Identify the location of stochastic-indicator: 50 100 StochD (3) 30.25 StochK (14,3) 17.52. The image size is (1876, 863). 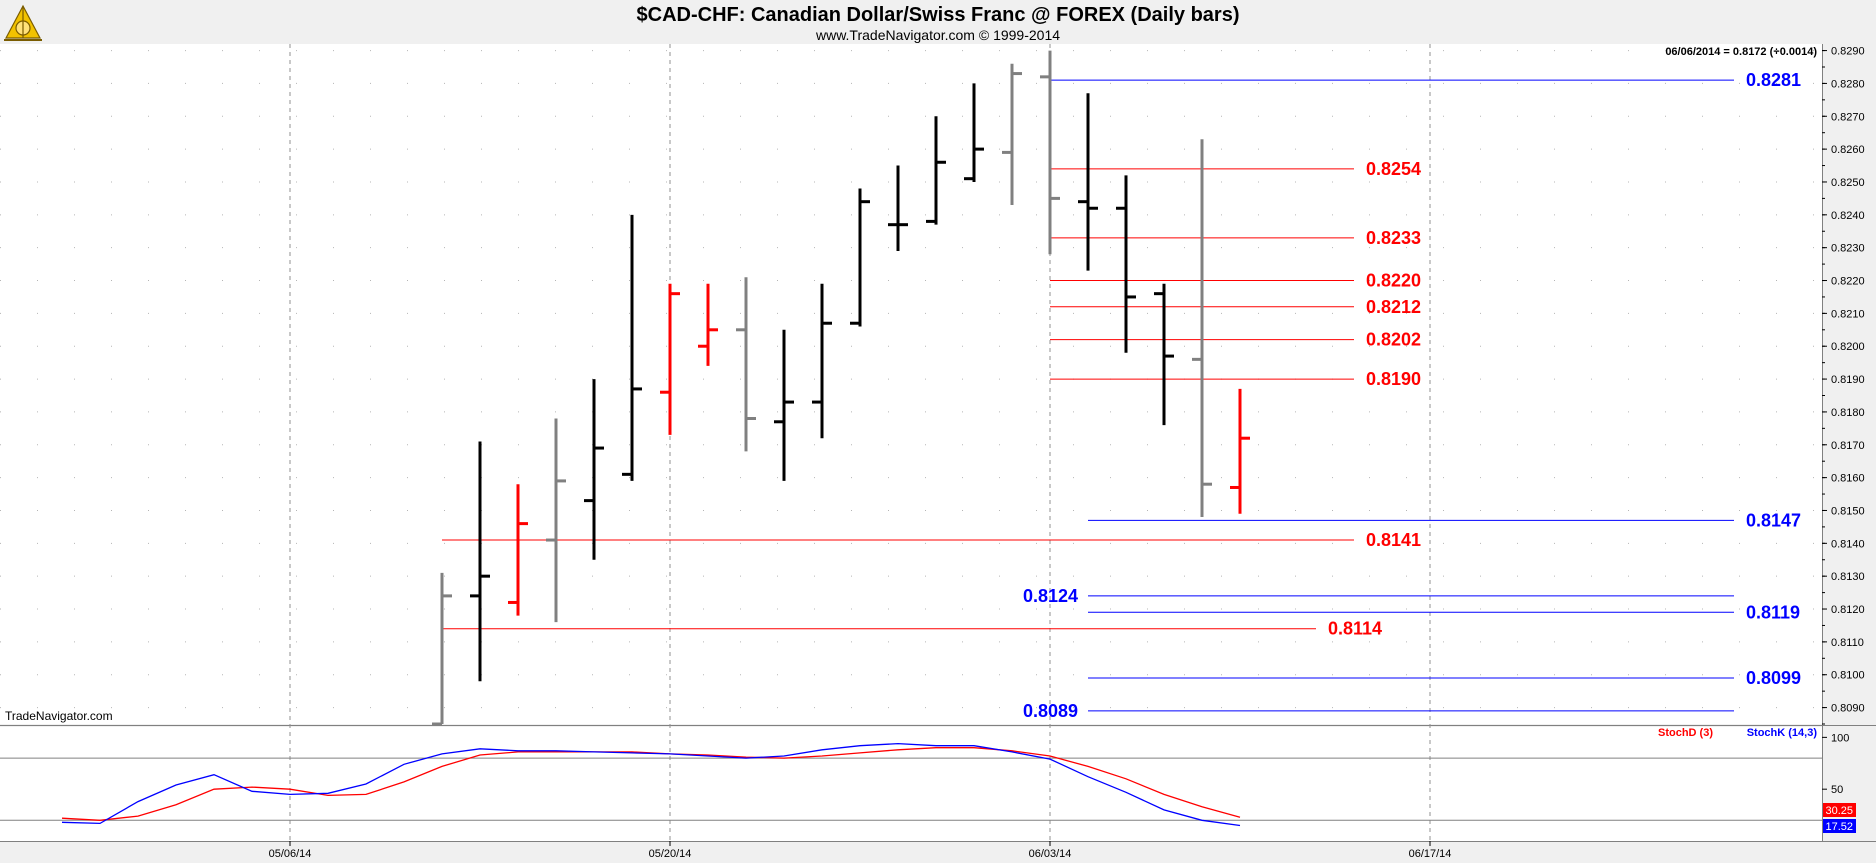
(928, 780).